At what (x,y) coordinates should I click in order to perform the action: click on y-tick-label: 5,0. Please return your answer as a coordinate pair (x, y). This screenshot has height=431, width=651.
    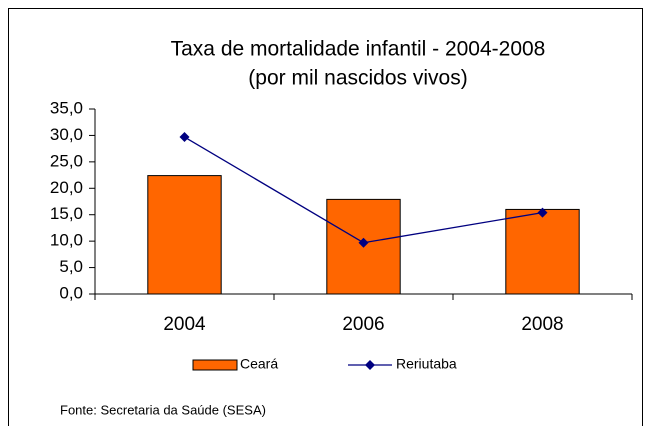
    Looking at the image, I should click on (71, 266).